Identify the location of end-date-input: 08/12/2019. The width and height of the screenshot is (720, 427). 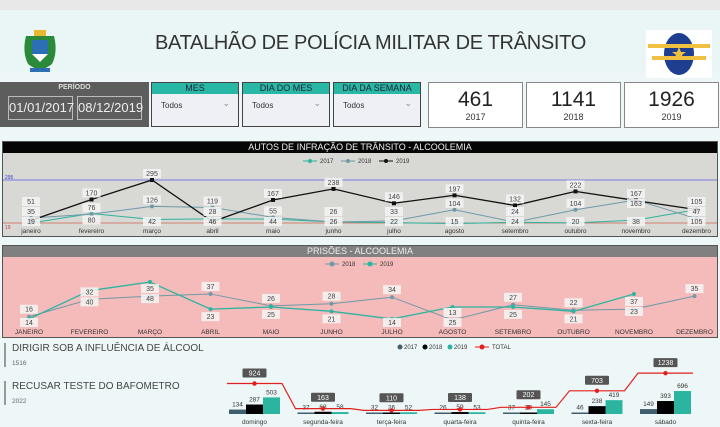
(110, 108).